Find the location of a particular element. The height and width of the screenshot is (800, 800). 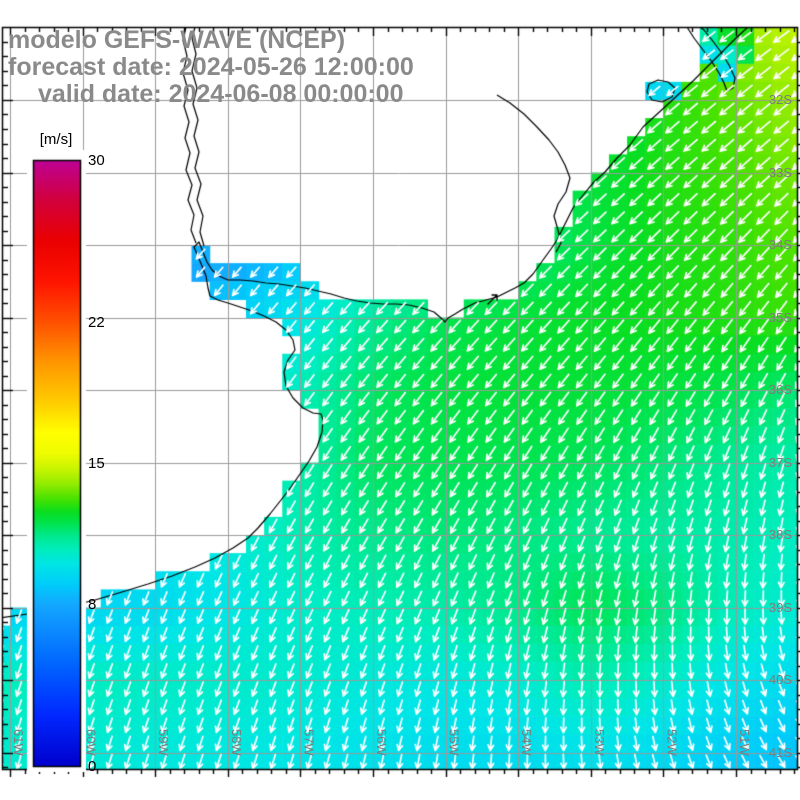

colorbar-unit-label: [m/s] is located at coordinates (56, 139).